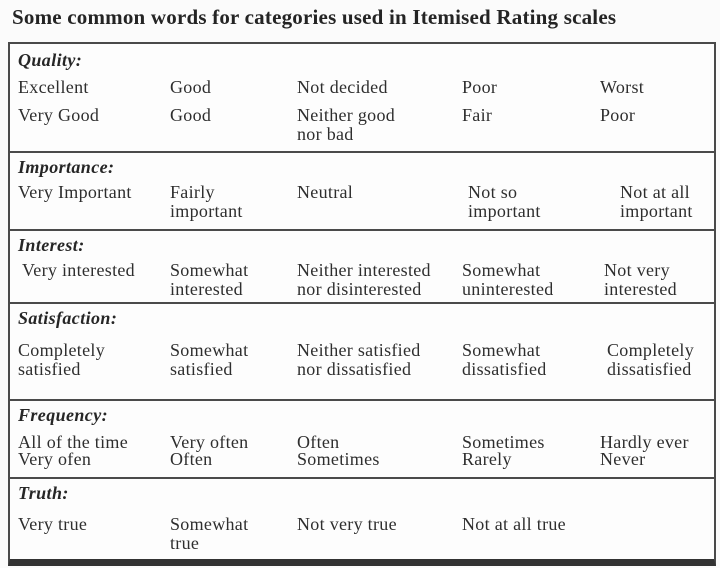 This screenshot has width=720, height=568. What do you see at coordinates (644, 442) in the screenshot?
I see `scale-word-cell: Hardly ever` at bounding box center [644, 442].